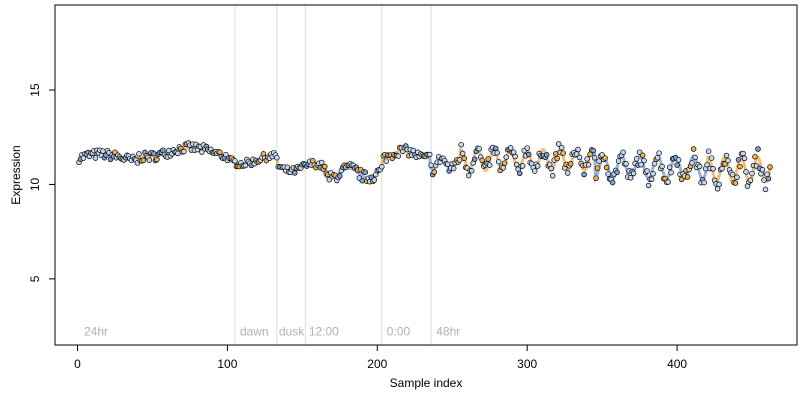 This screenshot has height=400, width=800. I want to click on annotation-label: dusk, so click(292, 332).